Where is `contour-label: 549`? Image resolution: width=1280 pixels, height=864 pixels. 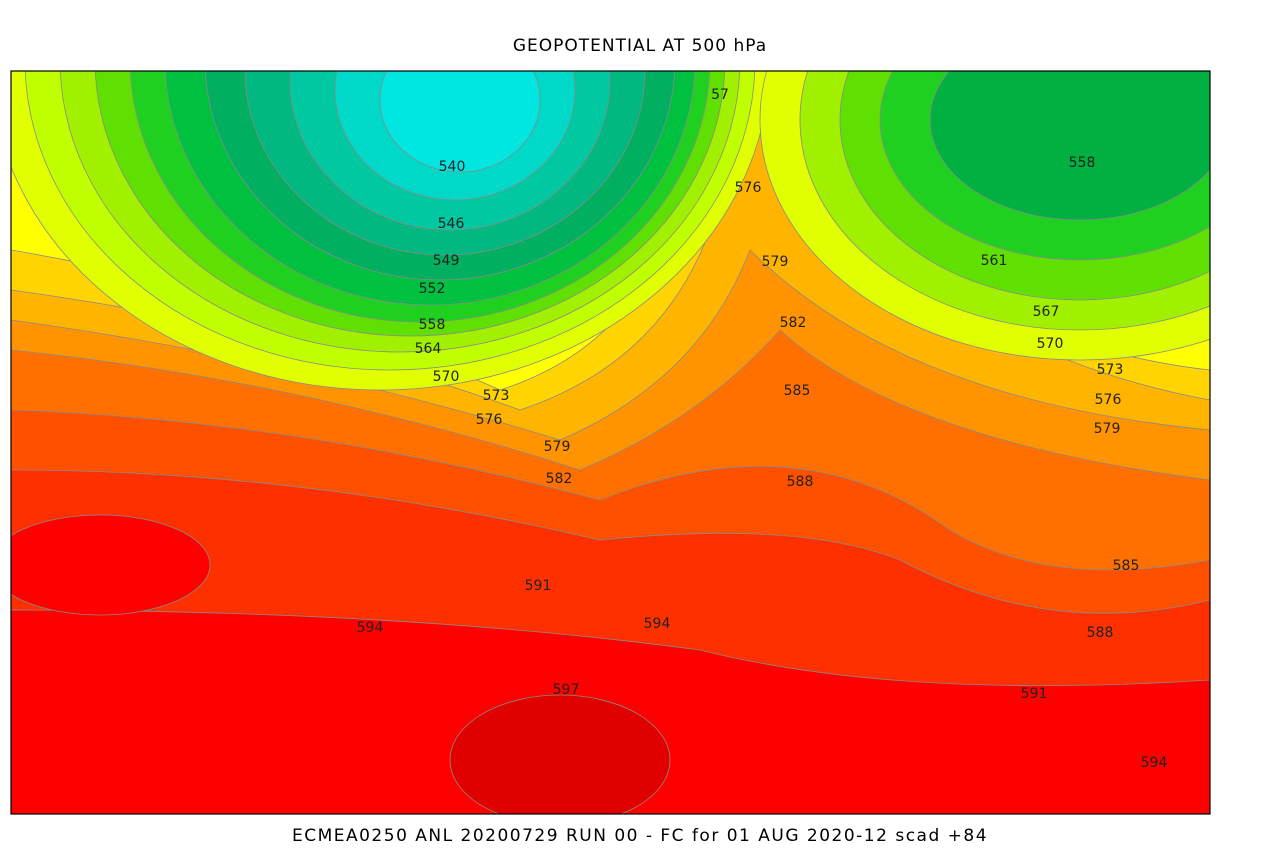 contour-label: 549 is located at coordinates (446, 261).